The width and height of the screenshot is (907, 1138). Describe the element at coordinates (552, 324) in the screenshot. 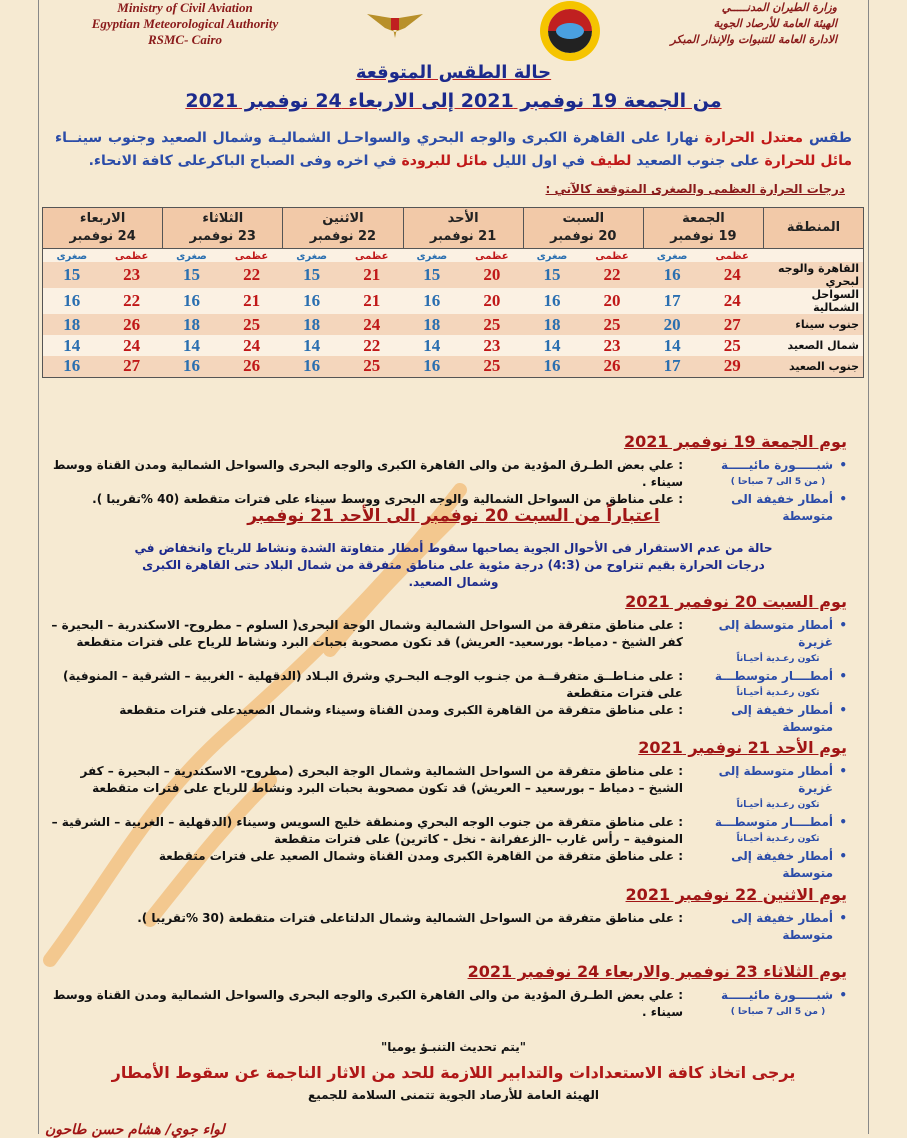

I see `min-temp: 18` at that location.